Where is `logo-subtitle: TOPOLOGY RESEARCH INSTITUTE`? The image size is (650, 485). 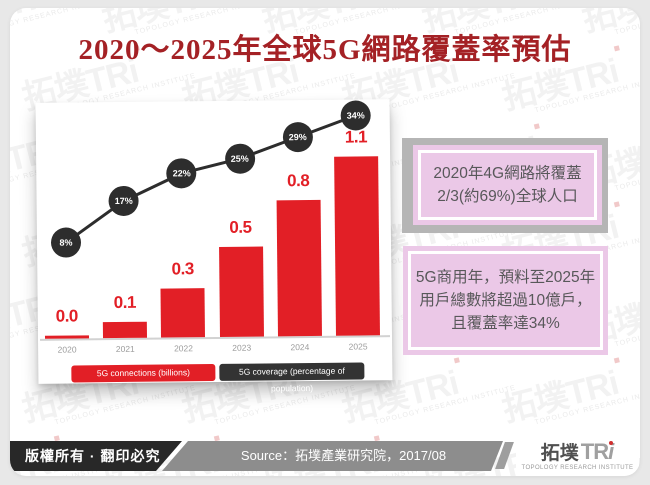 logo-subtitle: TOPOLOGY RESEARCH INSTITUTE is located at coordinates (577, 468).